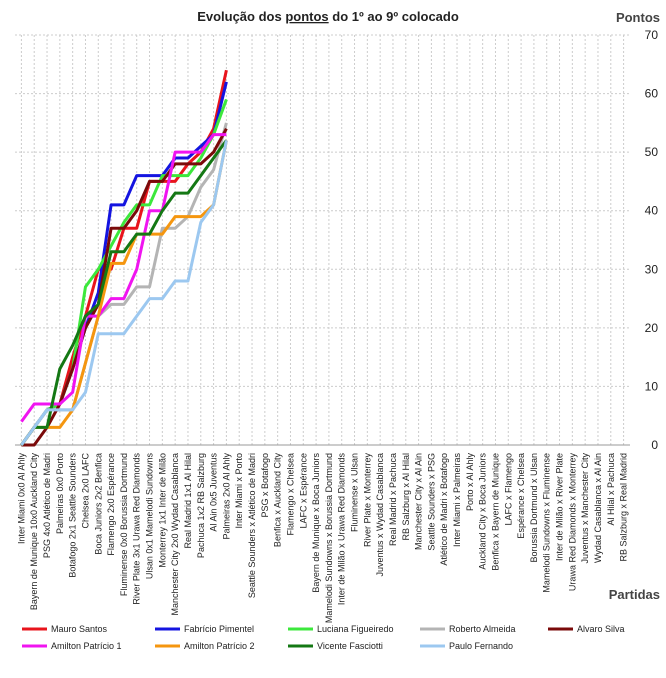 This screenshot has width=666, height=678. I want to click on x-tick-label: Juventus x Wydad Casablanca, so click(380, 515).